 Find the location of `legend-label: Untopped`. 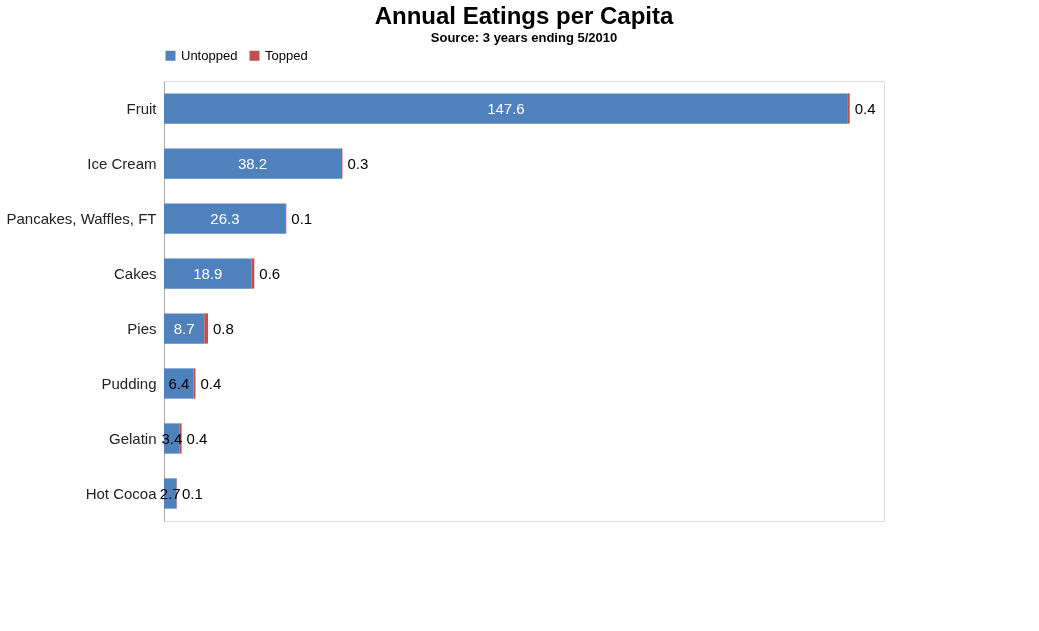

legend-label: Untopped is located at coordinates (209, 55).